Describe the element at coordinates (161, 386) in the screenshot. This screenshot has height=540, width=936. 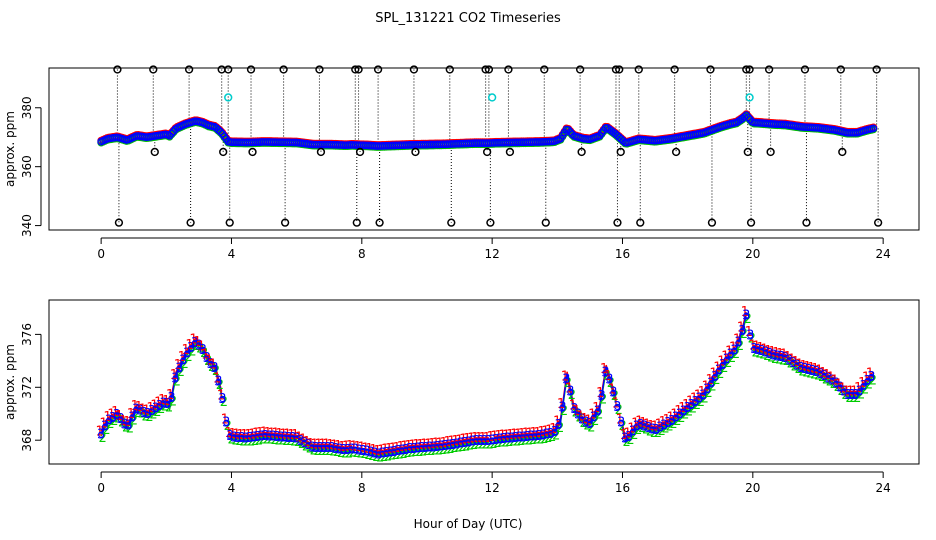
I see `series-3-line` at that location.